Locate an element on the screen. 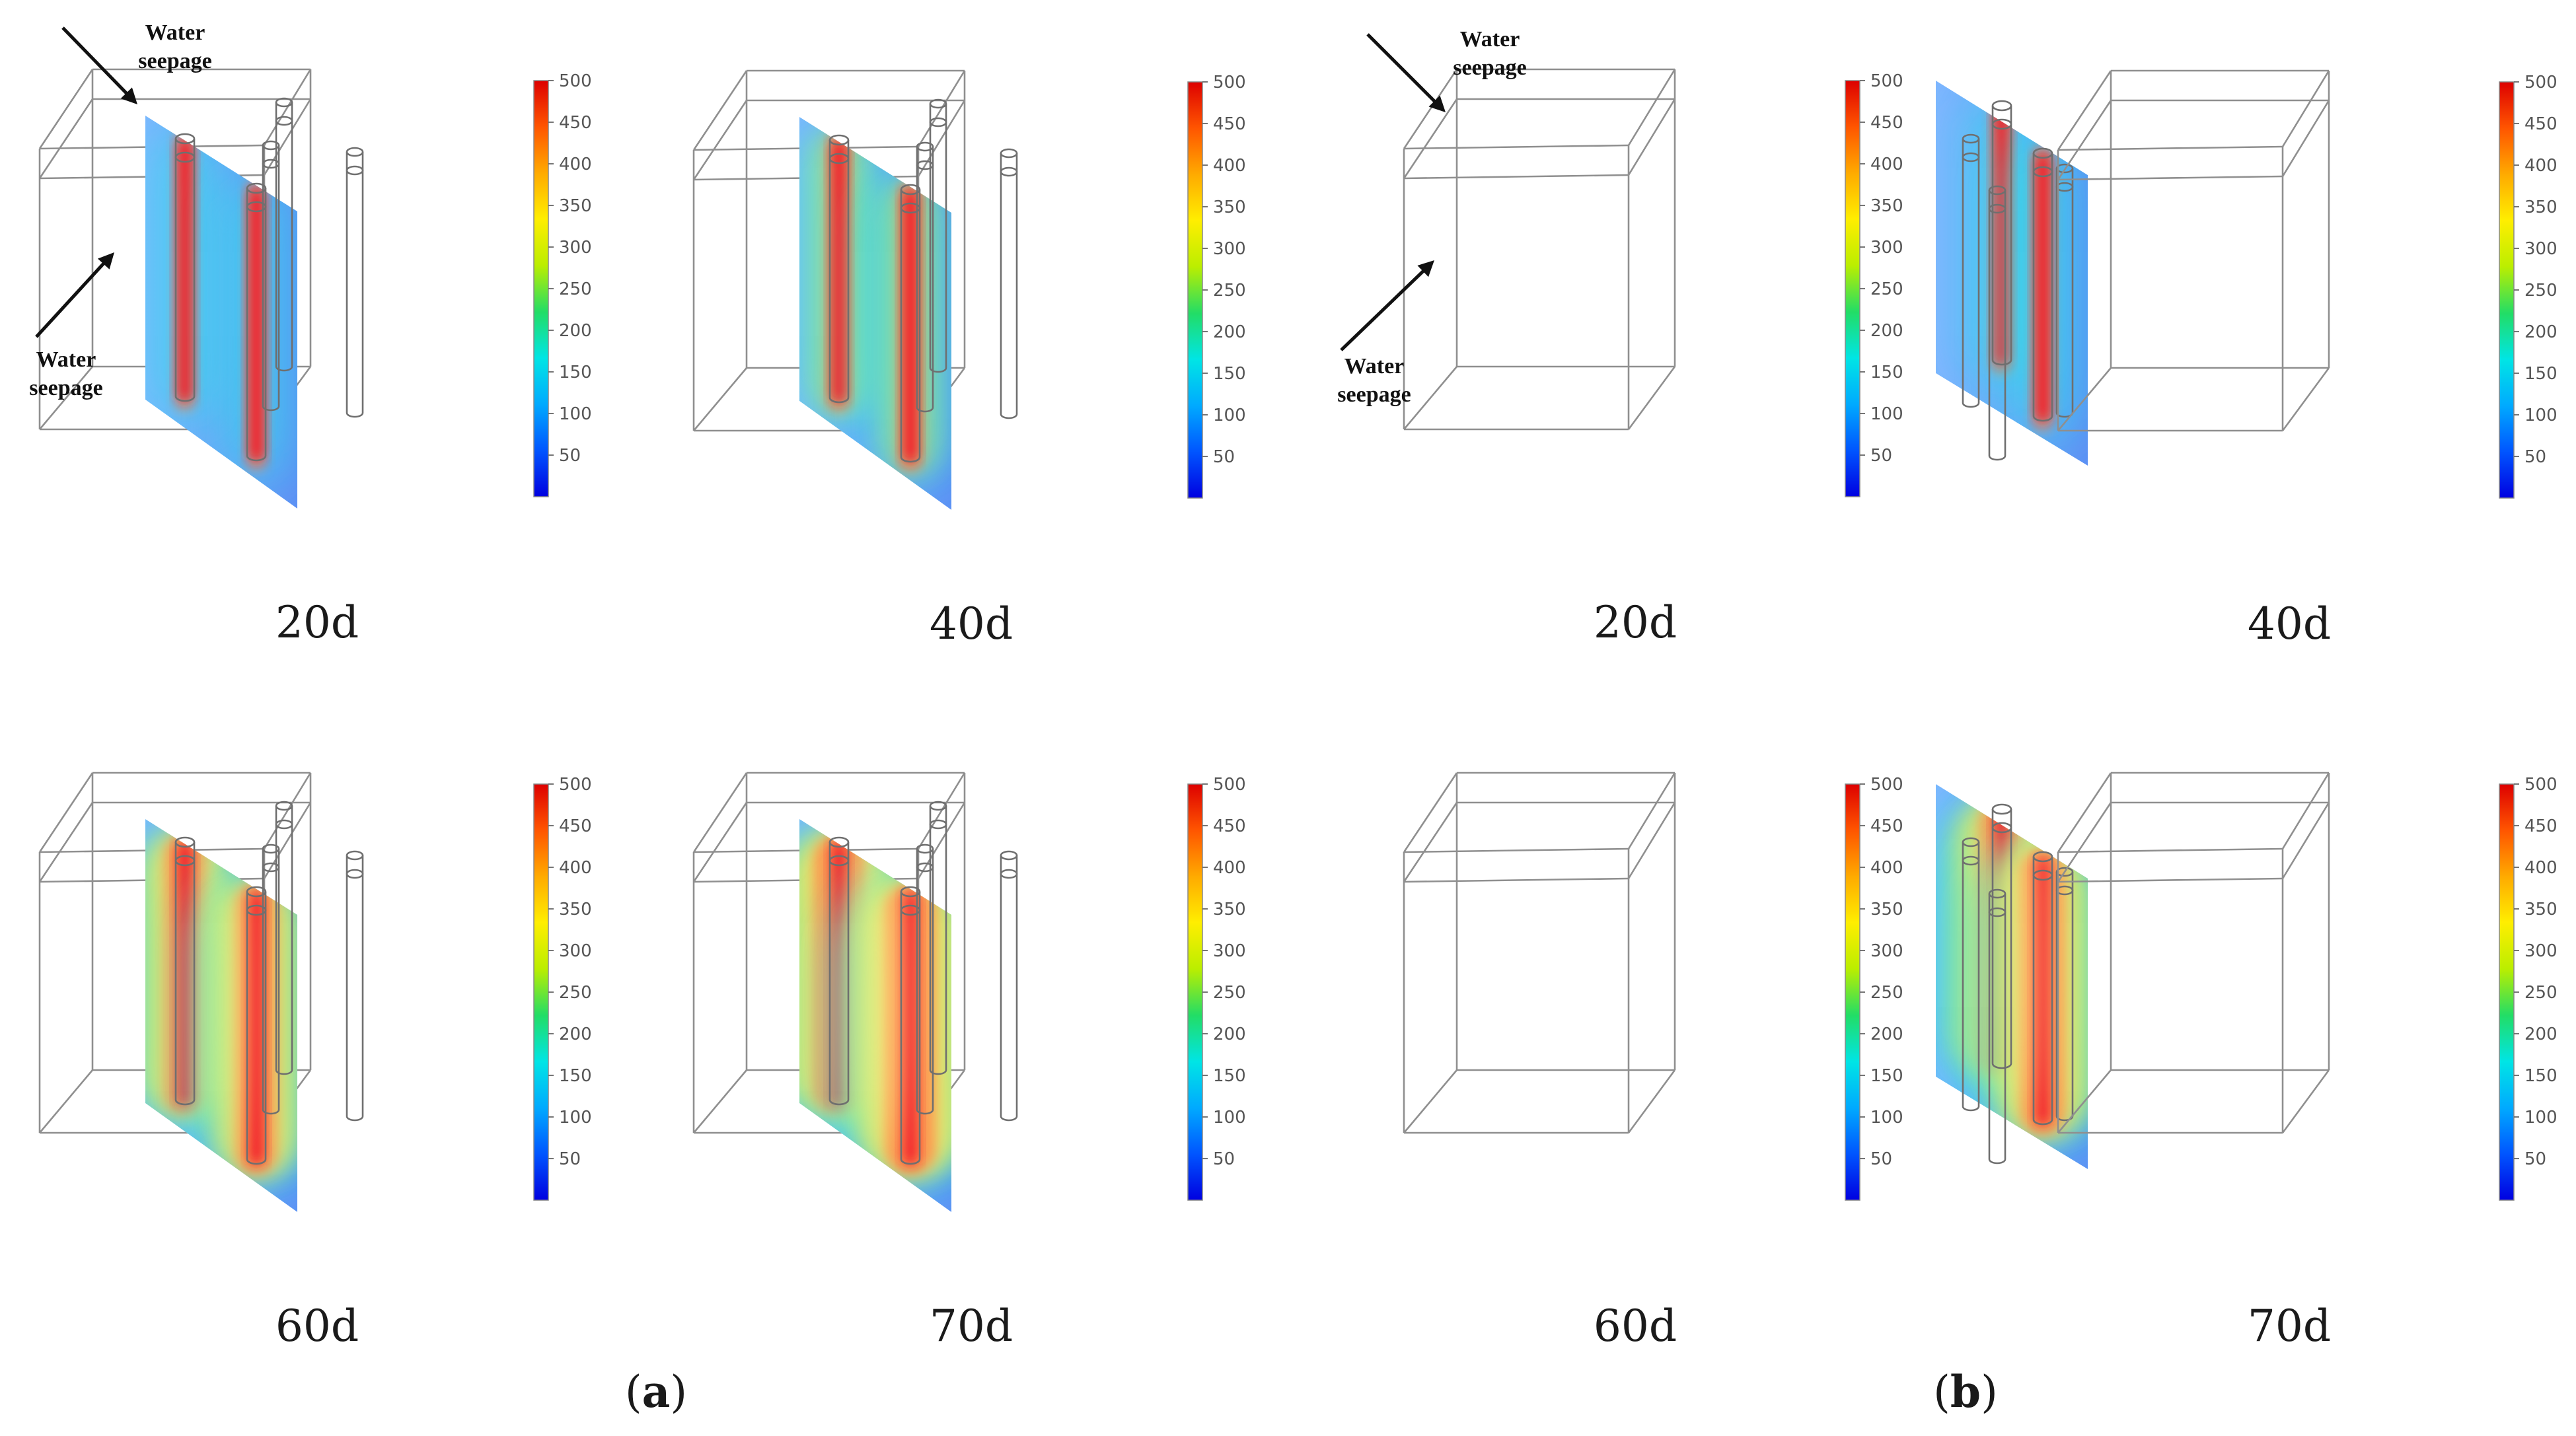  panel-b-70d: 500 450 400 350 300 250 200 150 100 50 70d is located at coordinates (2316, 1061).